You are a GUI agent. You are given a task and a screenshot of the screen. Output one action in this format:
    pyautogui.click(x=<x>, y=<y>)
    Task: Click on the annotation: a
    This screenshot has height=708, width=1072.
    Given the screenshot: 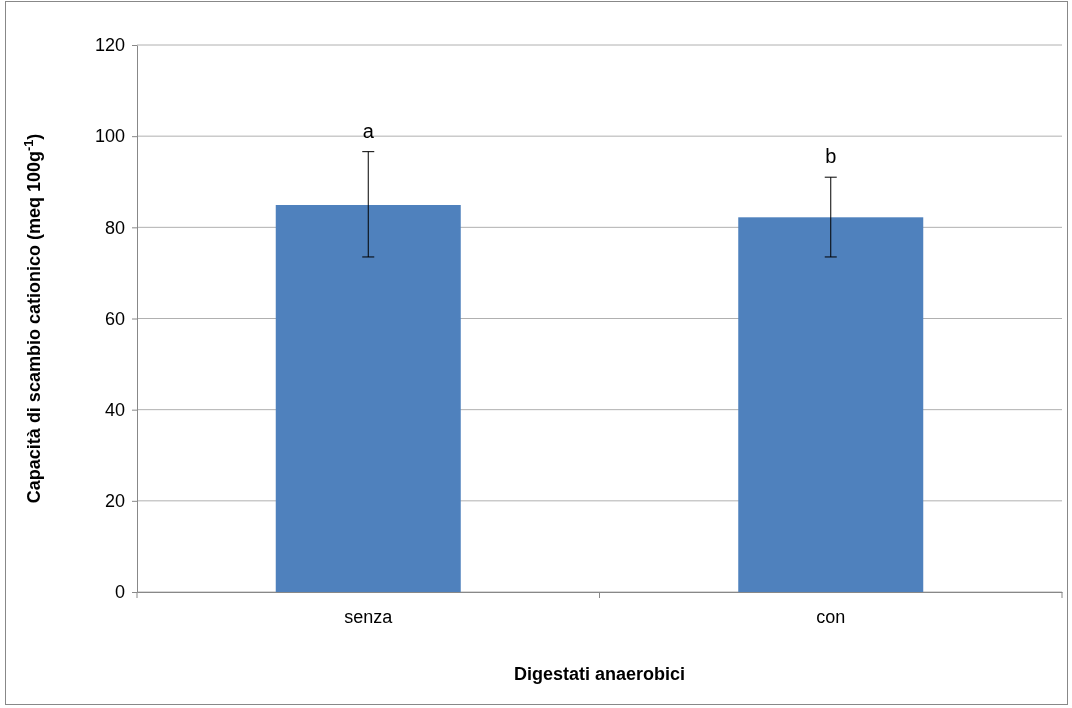 What is the action you would take?
    pyautogui.click(x=368, y=130)
    